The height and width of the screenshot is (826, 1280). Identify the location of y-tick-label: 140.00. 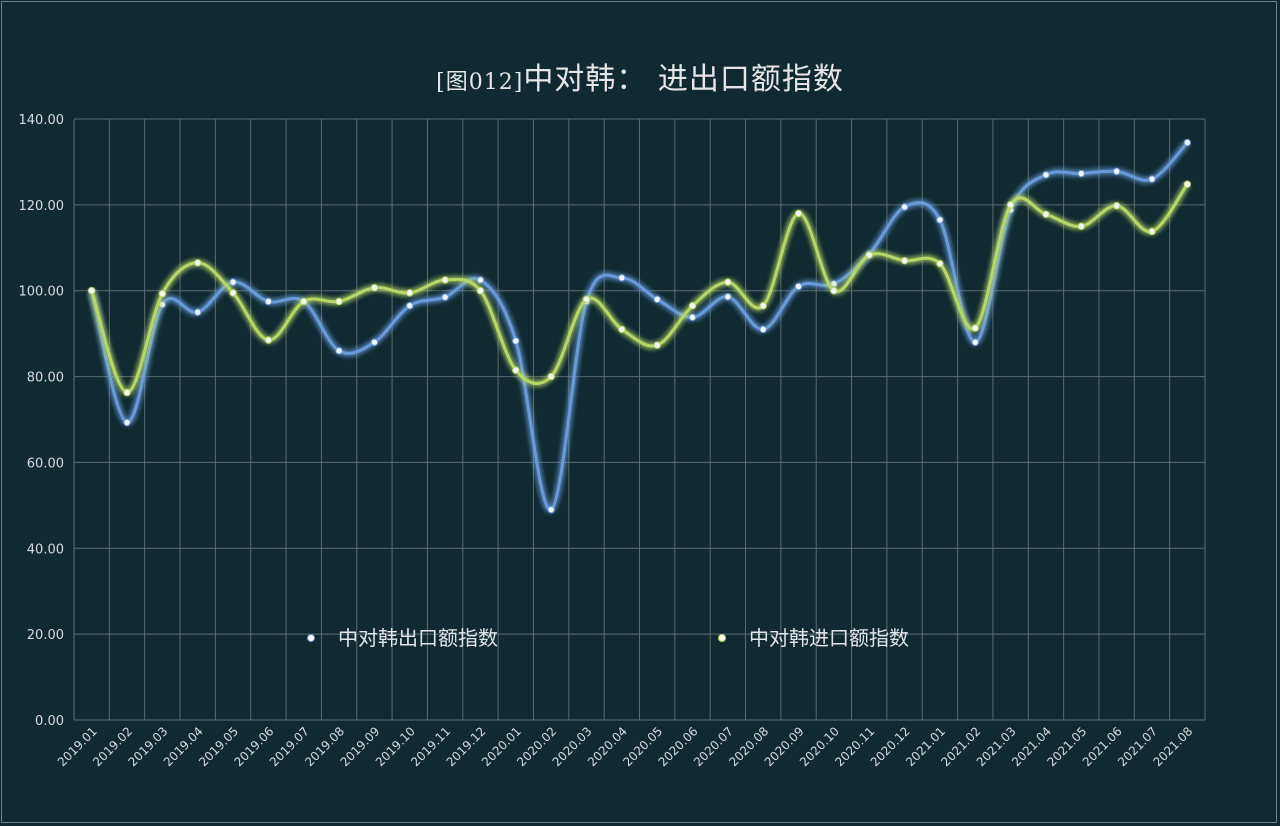
(42, 120).